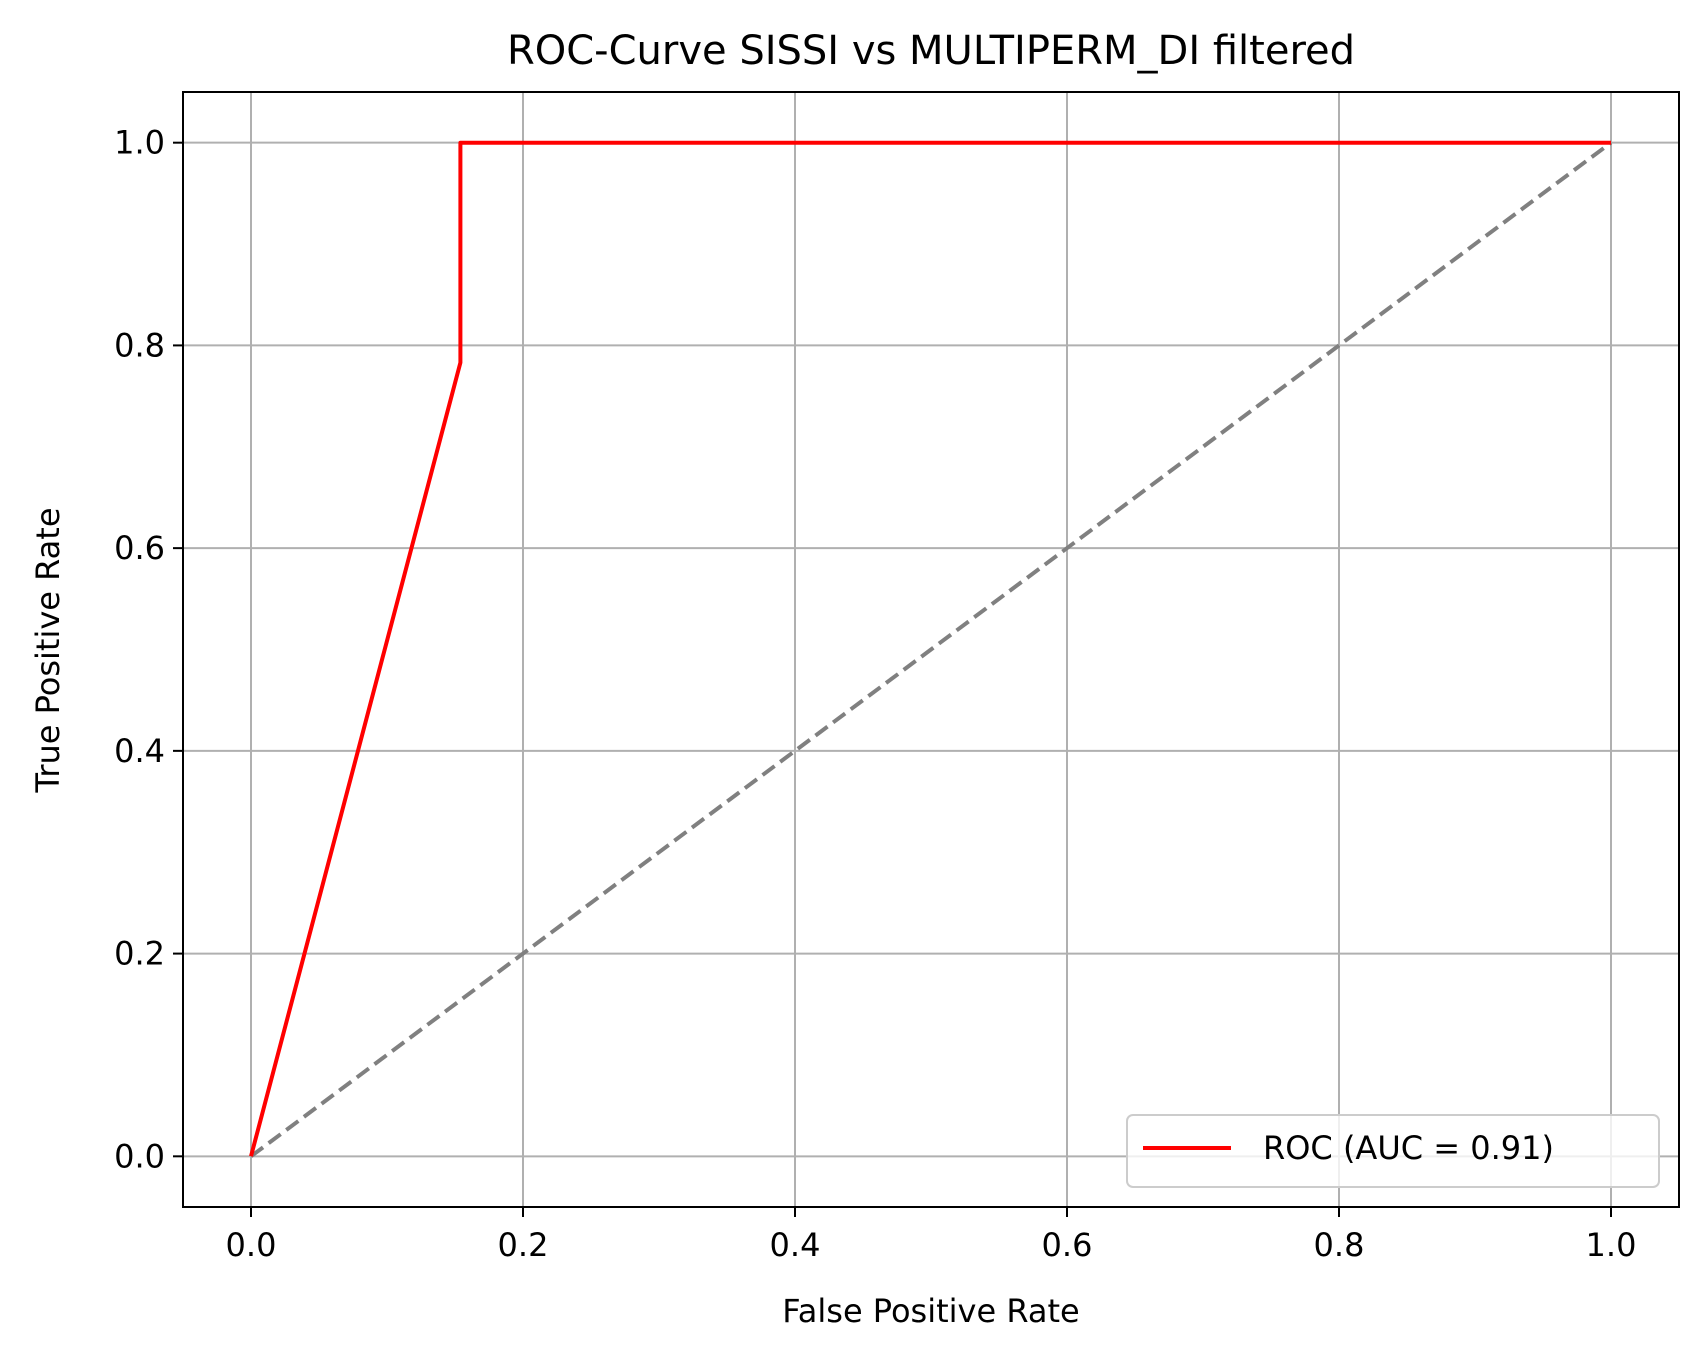  What do you see at coordinates (139, 954) in the screenshot?
I see `y-tick-label: 0.2` at bounding box center [139, 954].